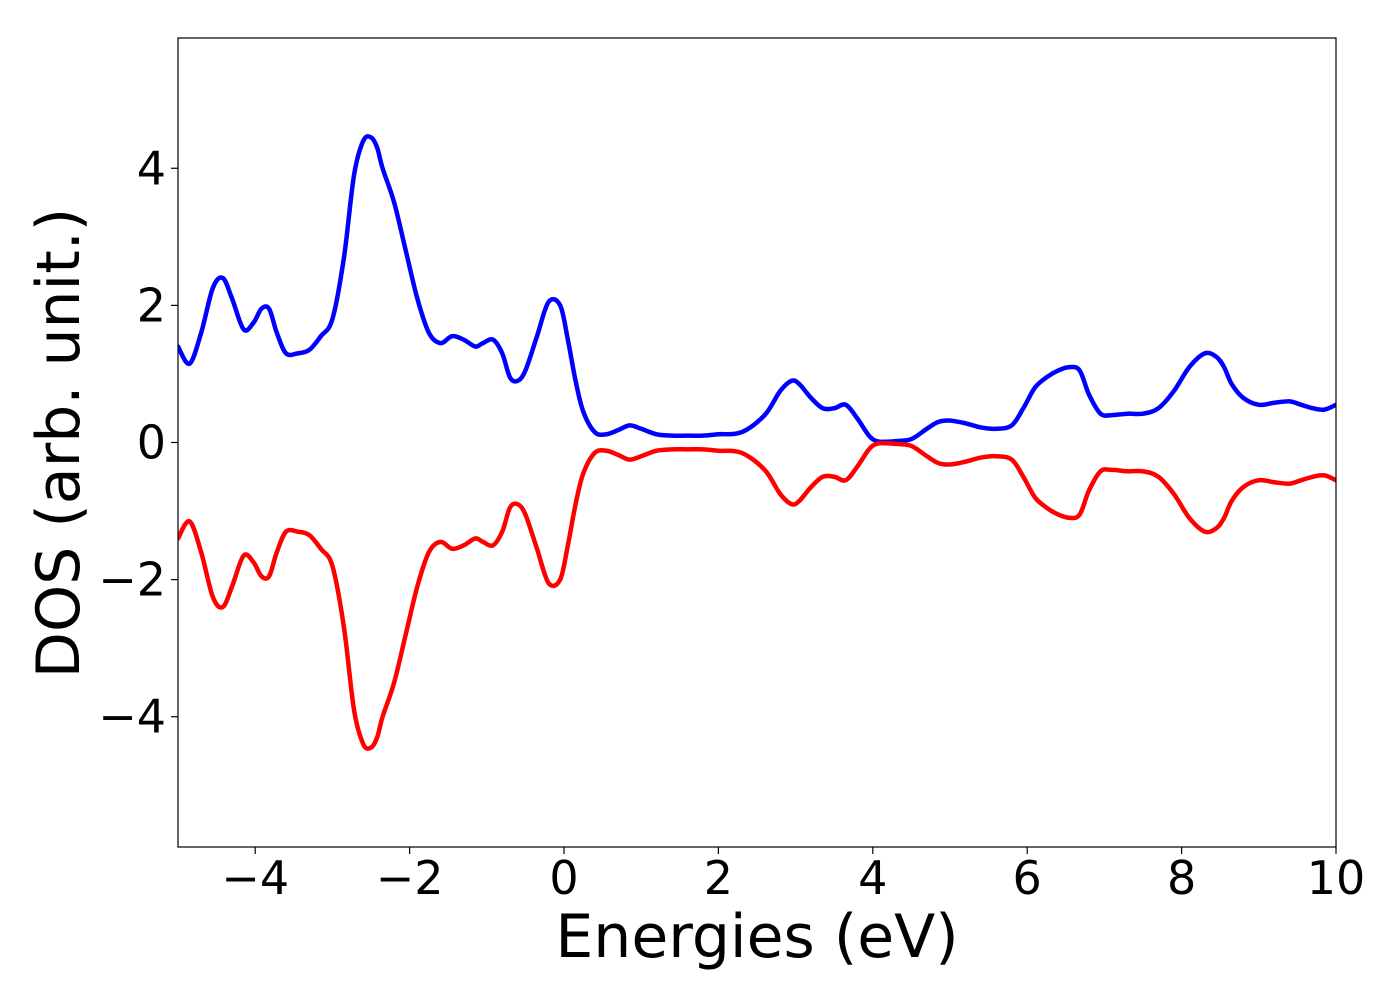 The image size is (1400, 1000). Describe the element at coordinates (255, 878) in the screenshot. I see `x-tick-label: −4` at that location.